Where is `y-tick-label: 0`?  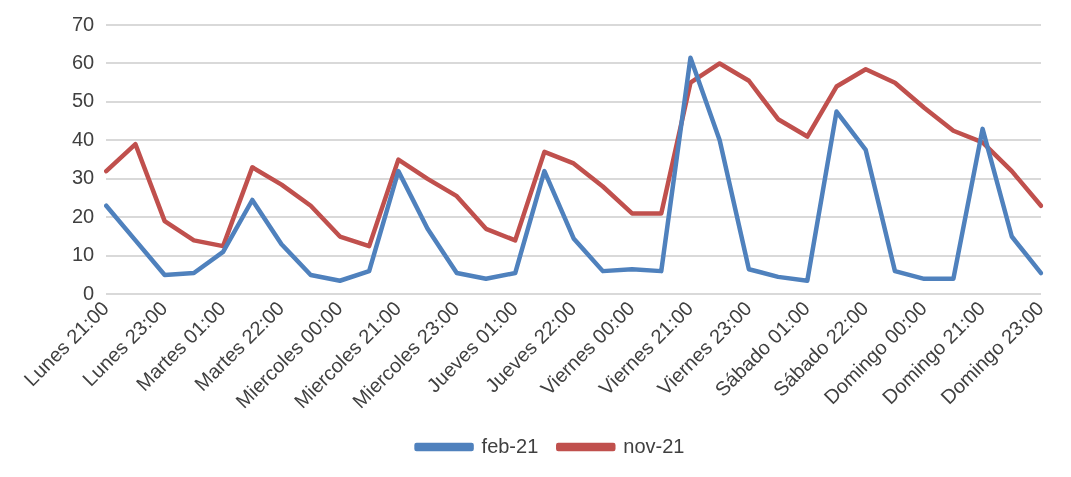 y-tick-label: 0 is located at coordinates (89, 292).